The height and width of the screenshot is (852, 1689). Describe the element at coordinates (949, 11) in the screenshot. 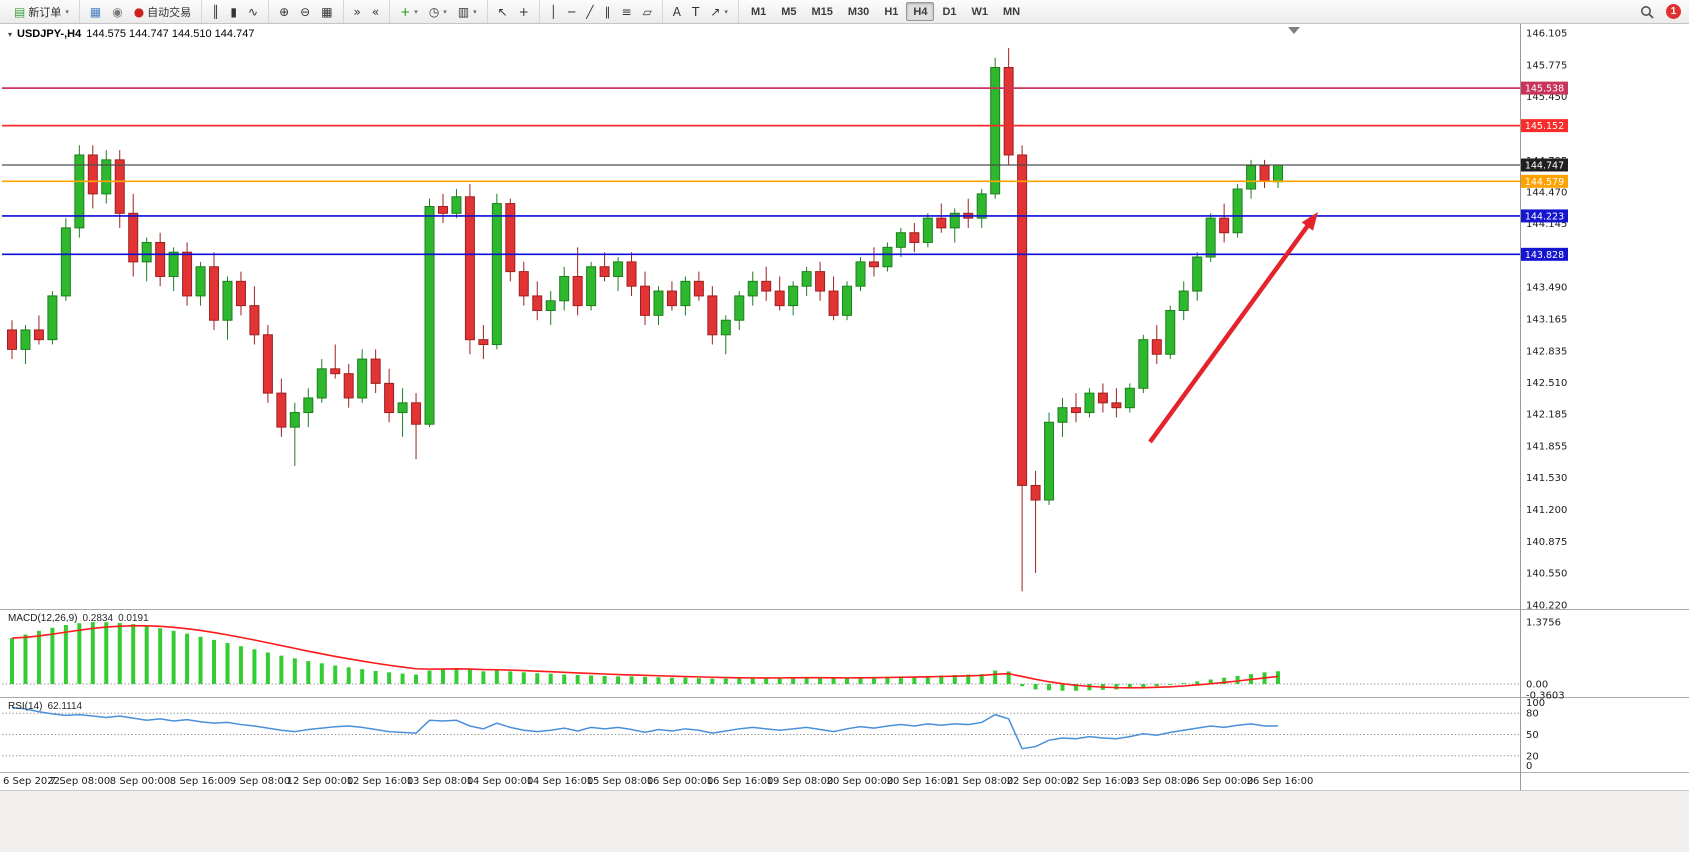

I see `timeframe-button-d1: D1` at that location.